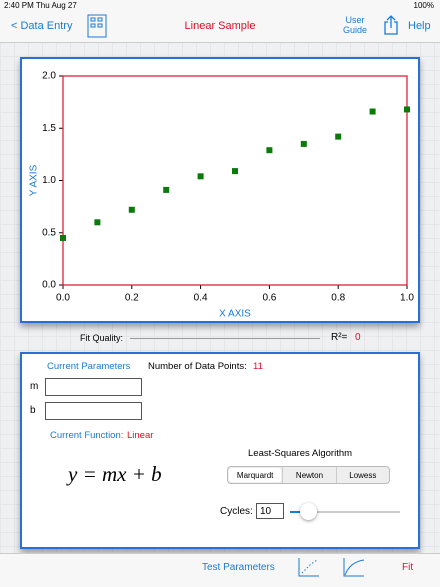  I want to click on y-tick-label: 0.5, so click(49, 232).